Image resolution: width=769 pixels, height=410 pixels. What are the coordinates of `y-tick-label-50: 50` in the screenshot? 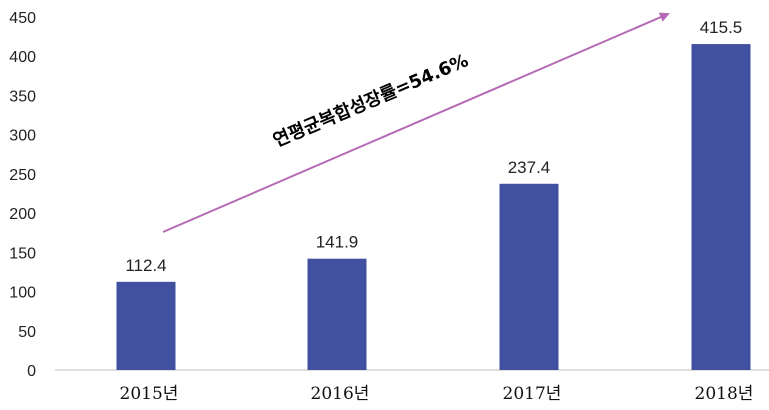 It's located at (27, 332).